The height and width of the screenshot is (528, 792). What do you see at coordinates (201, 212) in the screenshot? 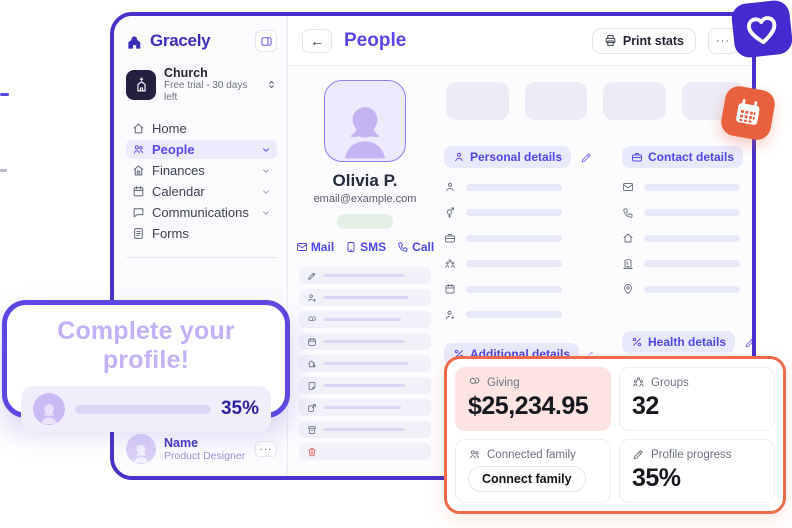
I see `sidebar-item-communications: Communications` at bounding box center [201, 212].